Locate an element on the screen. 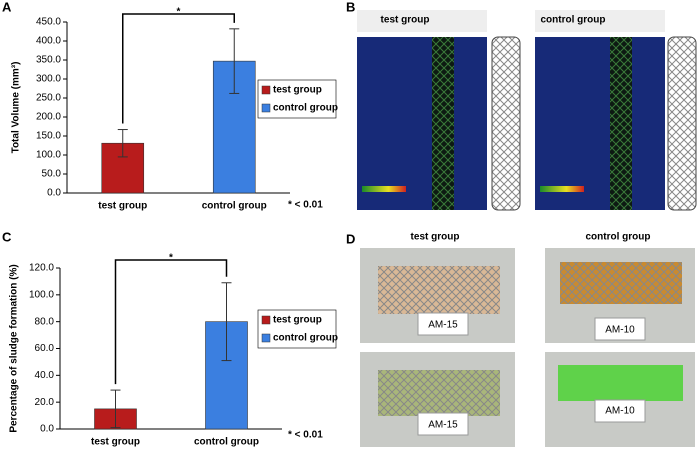  y-tick-label: 300.0 is located at coordinates (48, 79).